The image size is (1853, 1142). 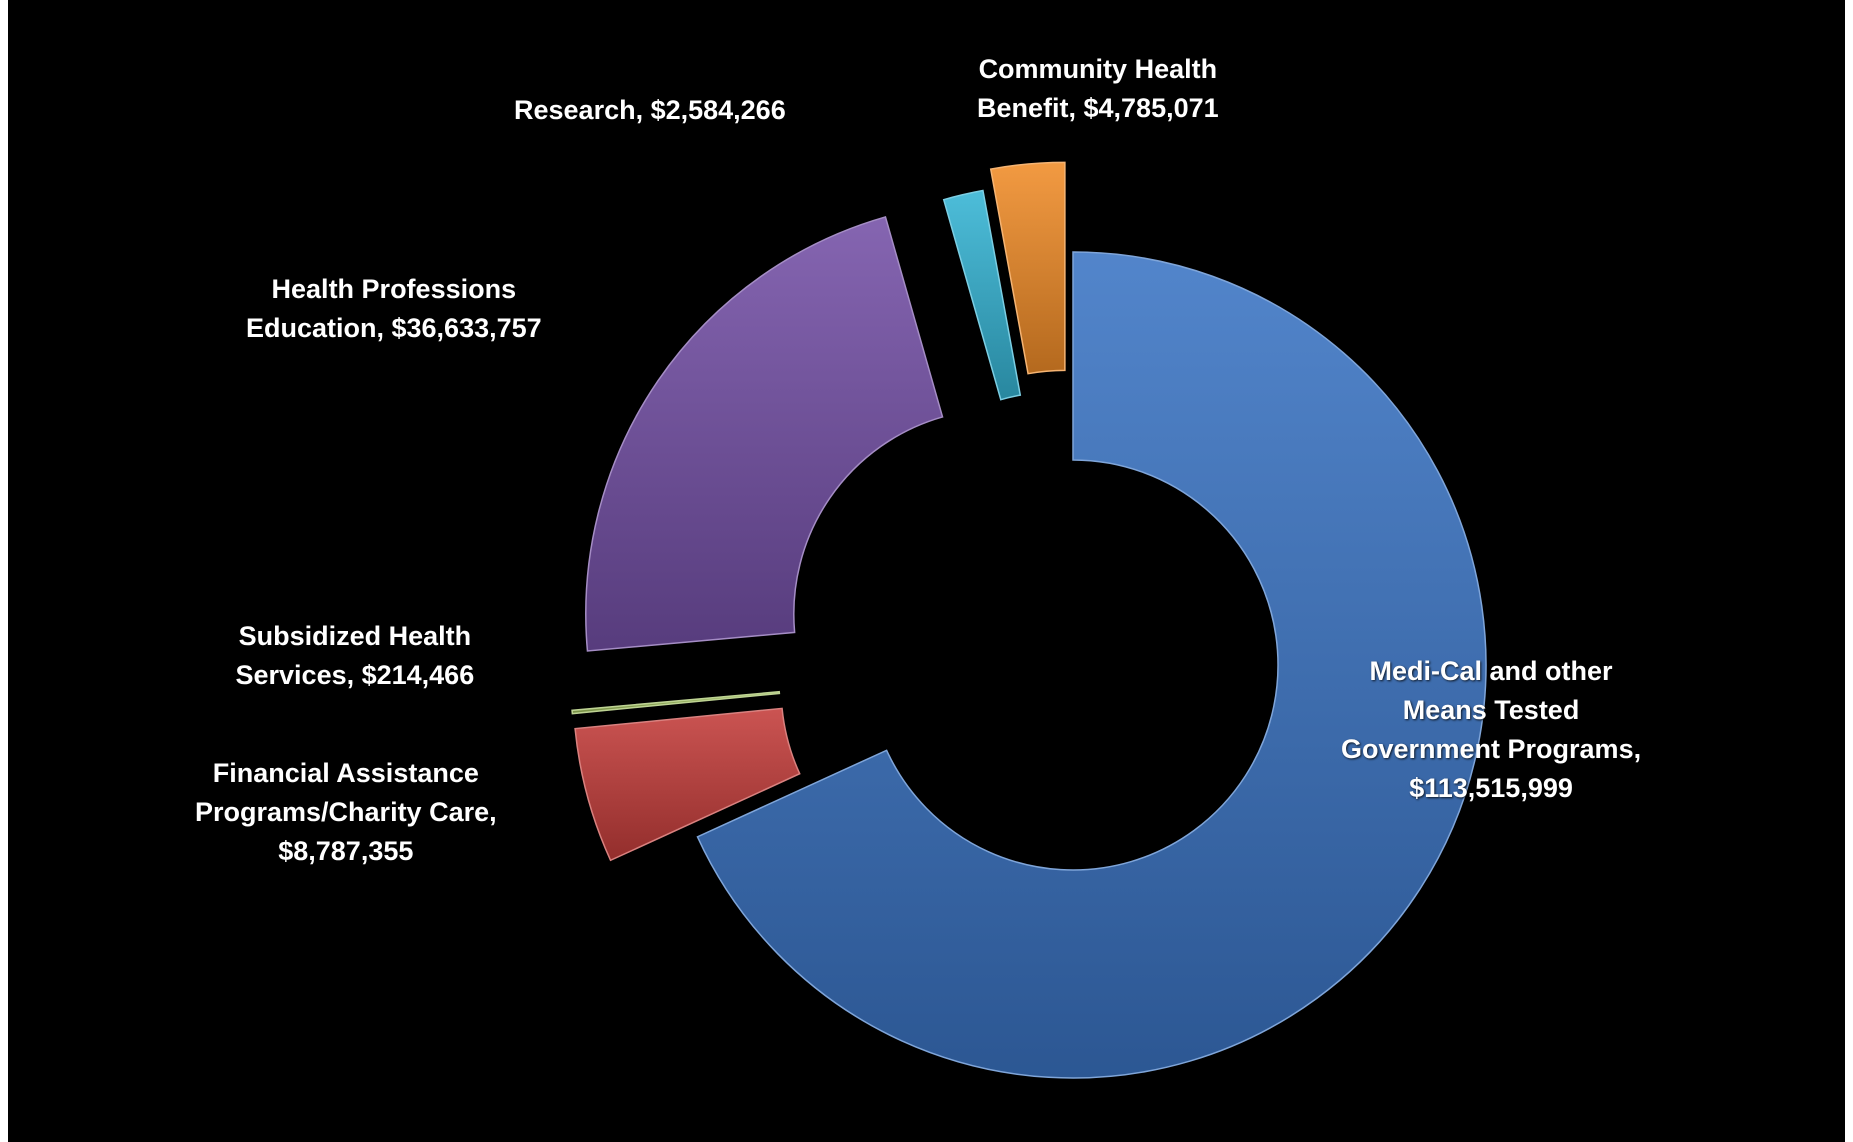 I want to click on slice-label-research: Research, $2,584,266, so click(x=650, y=110).